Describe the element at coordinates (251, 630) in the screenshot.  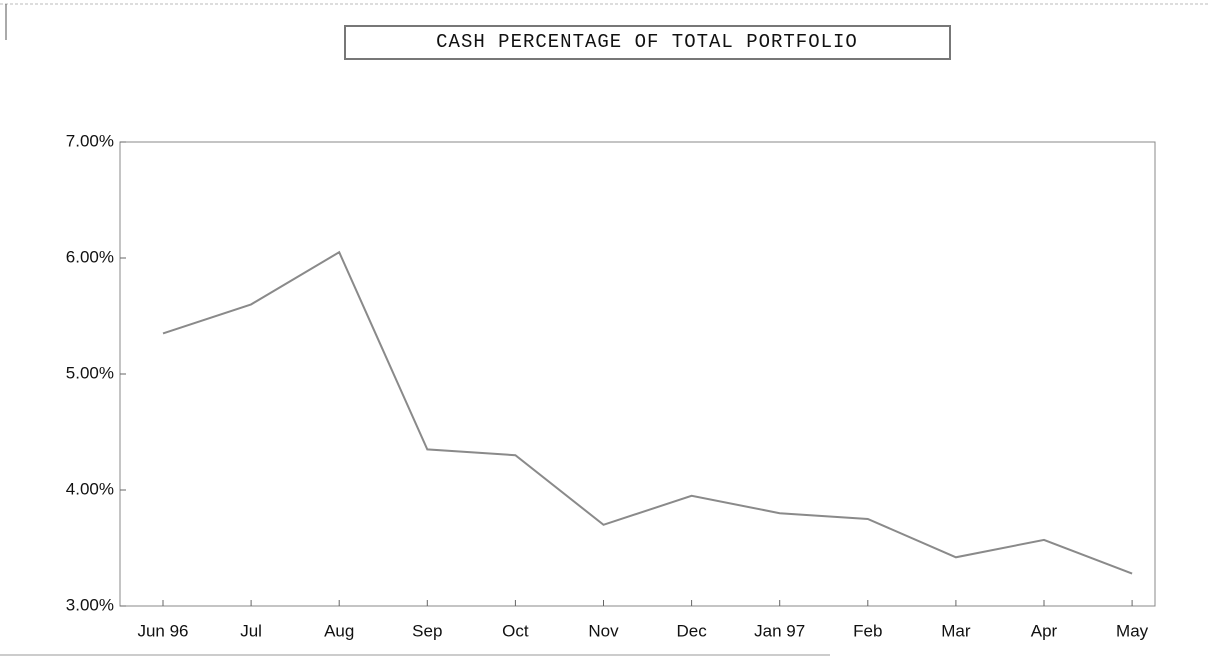
I see `x-tick-label: Jul` at that location.